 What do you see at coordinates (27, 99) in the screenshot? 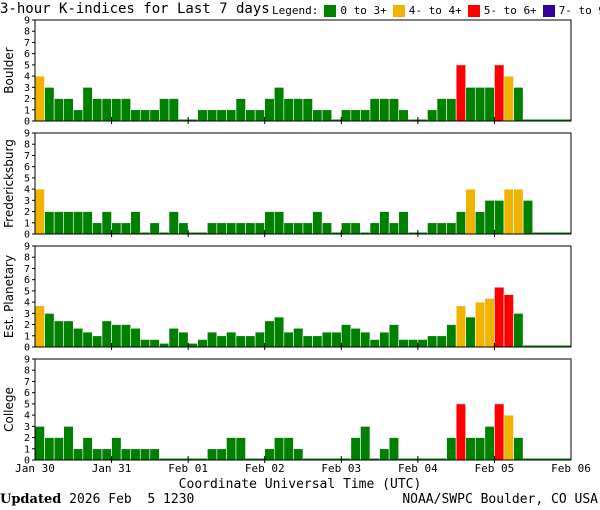
I see `y-tick-label-boulder-2: 2` at bounding box center [27, 99].